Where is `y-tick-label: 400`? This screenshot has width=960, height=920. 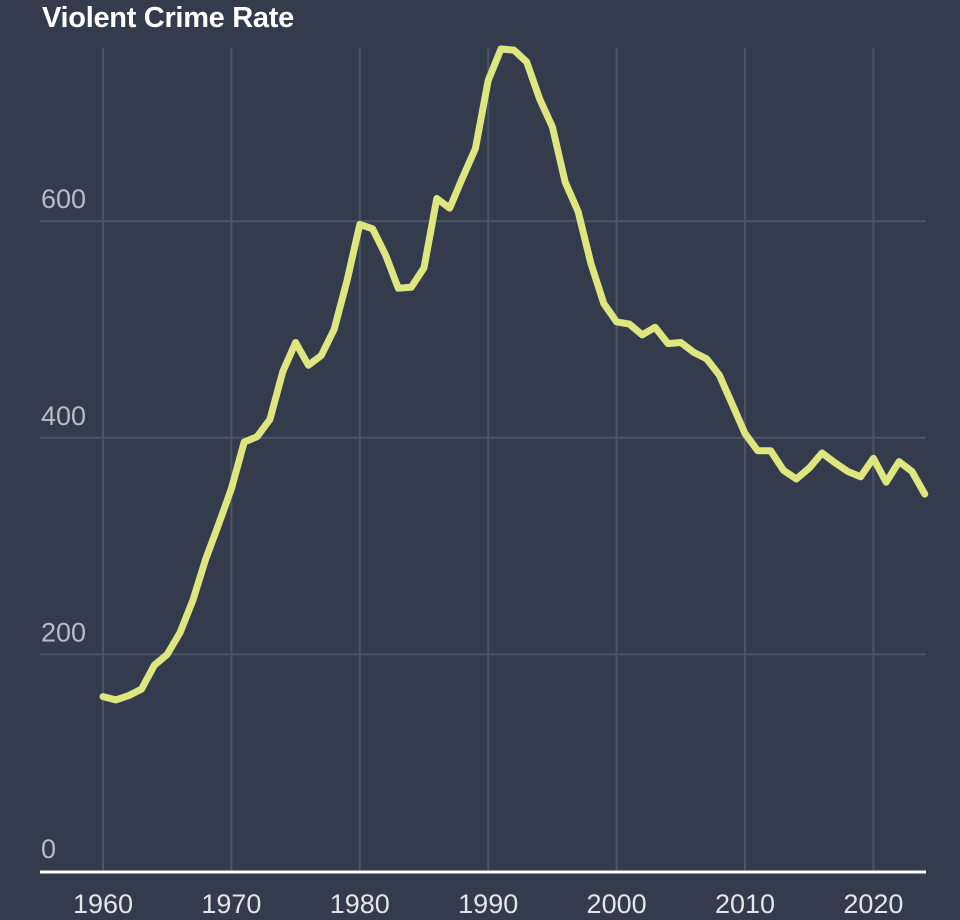
y-tick-label: 400 is located at coordinates (63, 416).